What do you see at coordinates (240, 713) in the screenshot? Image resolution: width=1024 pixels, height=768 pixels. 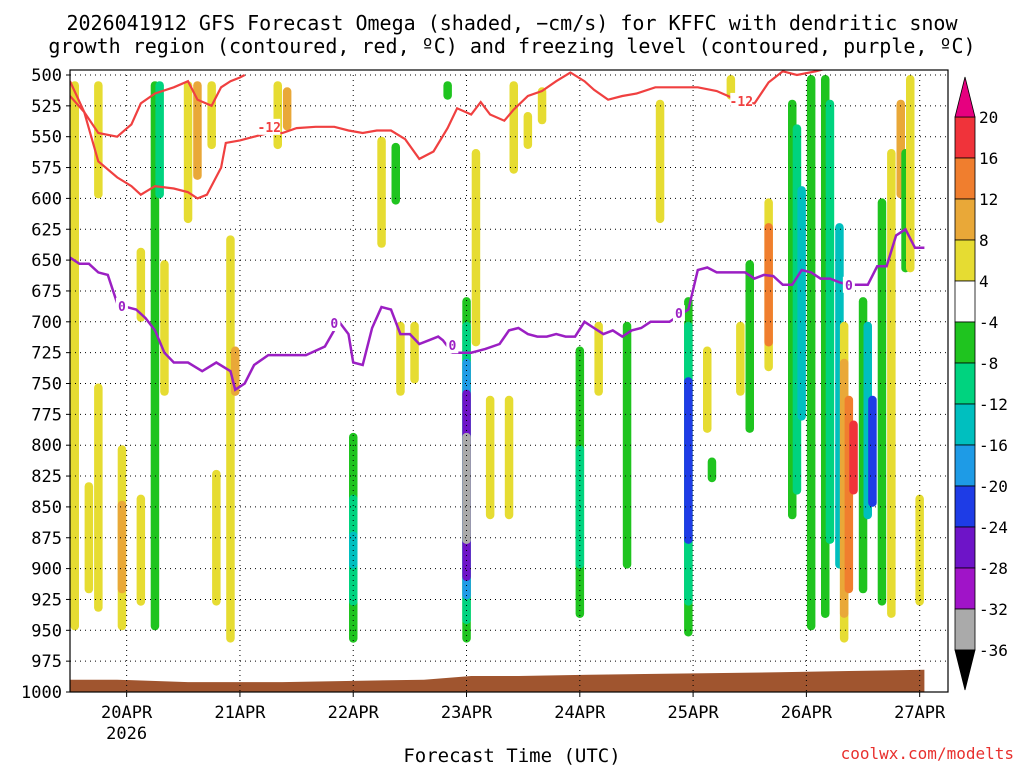 I see `x-tick-label: 21APR` at bounding box center [240, 713].